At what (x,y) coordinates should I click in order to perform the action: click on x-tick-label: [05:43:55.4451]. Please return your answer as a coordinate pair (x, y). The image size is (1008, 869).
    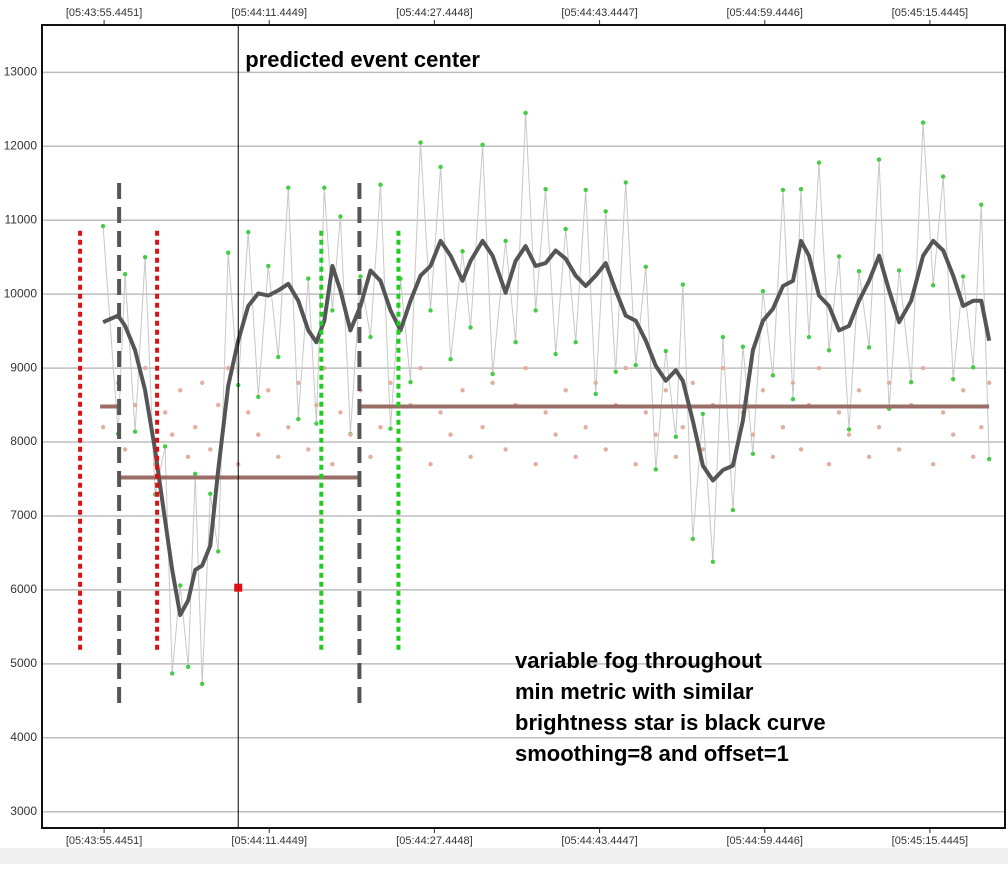
    Looking at the image, I should click on (104, 841).